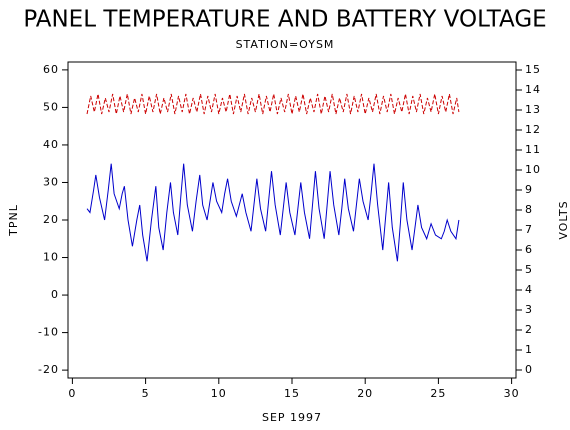 This screenshot has width=570, height=430. Describe the element at coordinates (51, 219) in the screenshot. I see `y-tick-label: 20` at that location.